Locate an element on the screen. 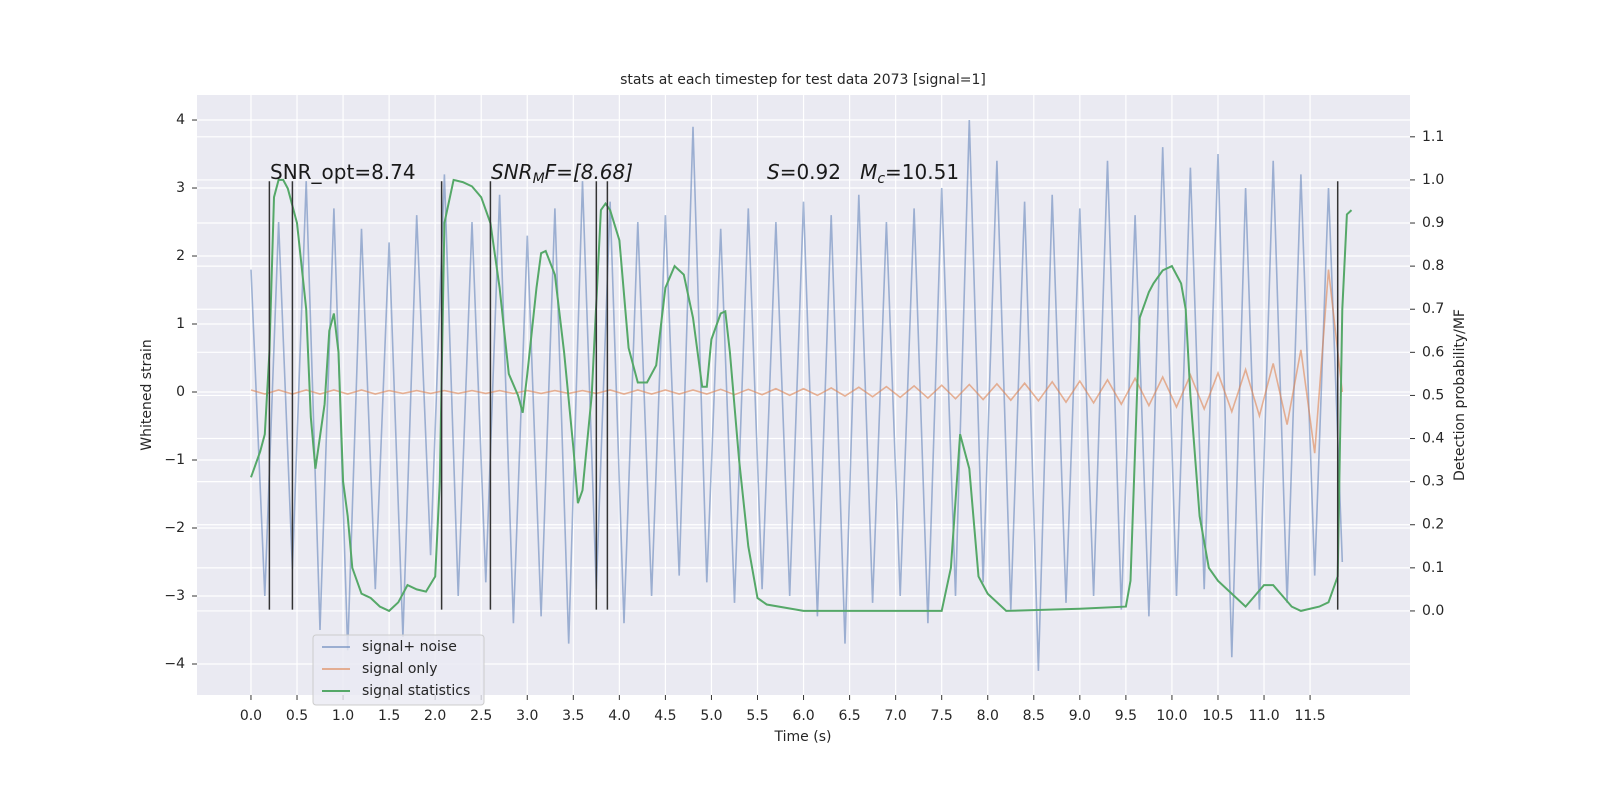  annotation: SNRMF=[8.68] is located at coordinates (562, 174).